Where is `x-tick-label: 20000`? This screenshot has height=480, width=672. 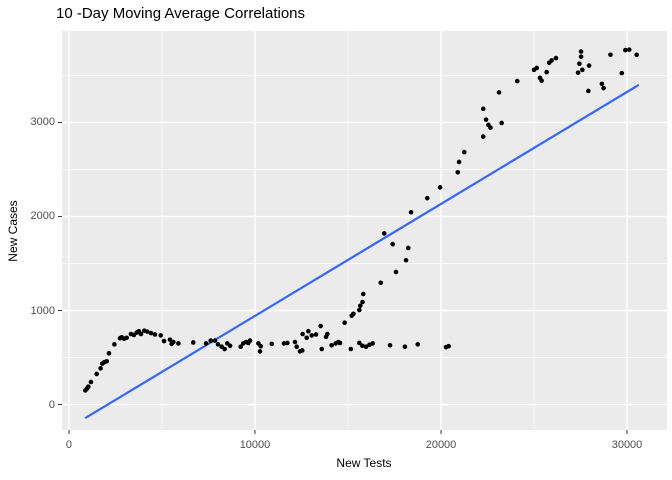
x-tick-label: 20000 is located at coordinates (441, 445).